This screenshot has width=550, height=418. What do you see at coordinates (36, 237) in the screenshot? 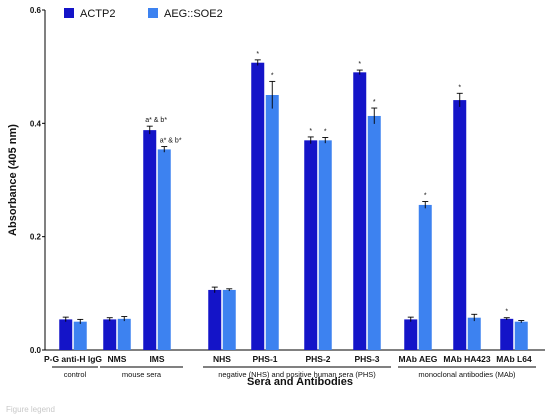
I see `y-tick-label-1: 0.2` at bounding box center [36, 237].